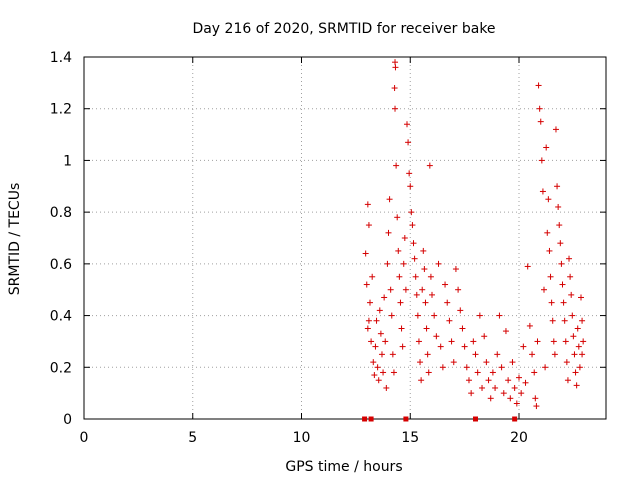  What do you see at coordinates (302, 438) in the screenshot?
I see `x-tick-label: 10` at bounding box center [302, 438].